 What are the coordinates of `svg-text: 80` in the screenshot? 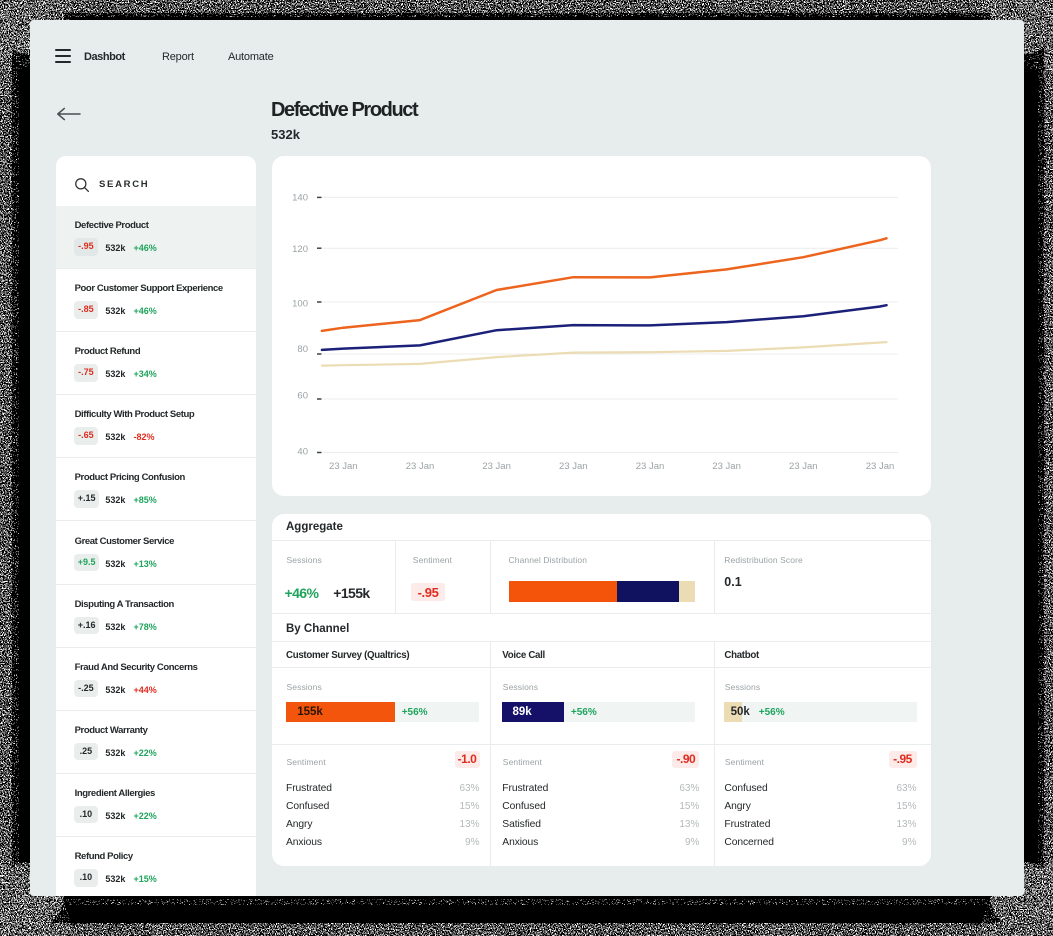 It's located at (302, 349).